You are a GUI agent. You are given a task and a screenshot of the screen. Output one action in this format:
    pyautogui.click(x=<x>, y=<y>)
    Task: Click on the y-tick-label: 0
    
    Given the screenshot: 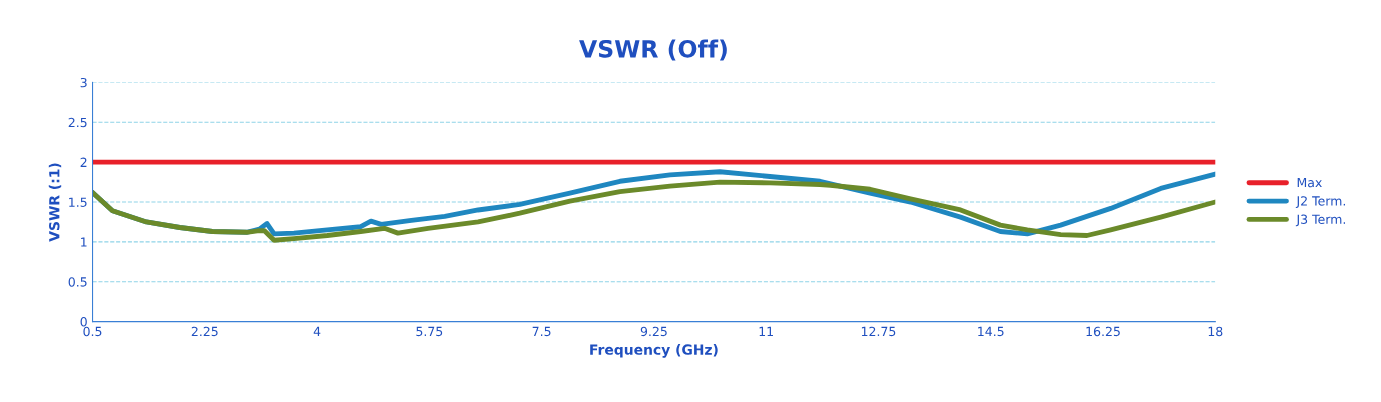 What is the action you would take?
    pyautogui.click(x=83, y=322)
    